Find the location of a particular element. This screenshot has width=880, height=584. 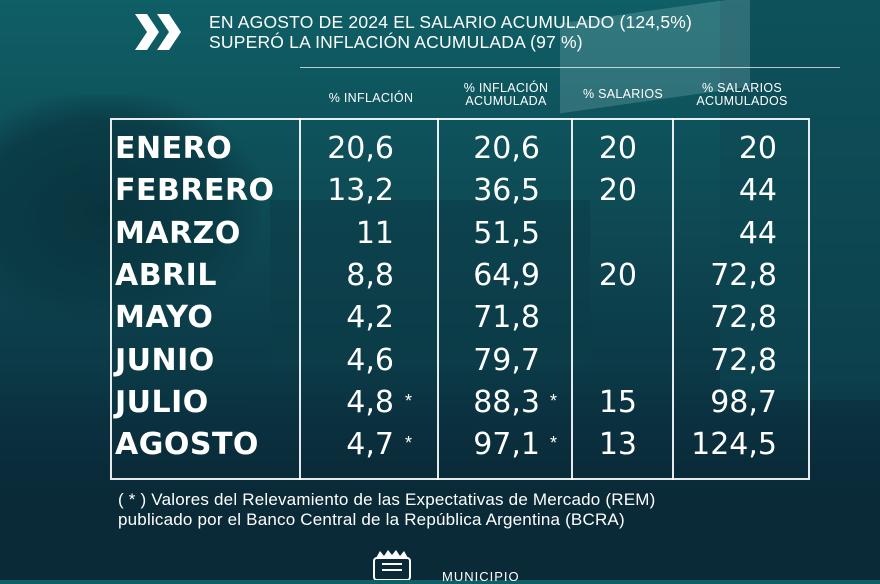

salarios-value: 13 is located at coordinates (617, 445).